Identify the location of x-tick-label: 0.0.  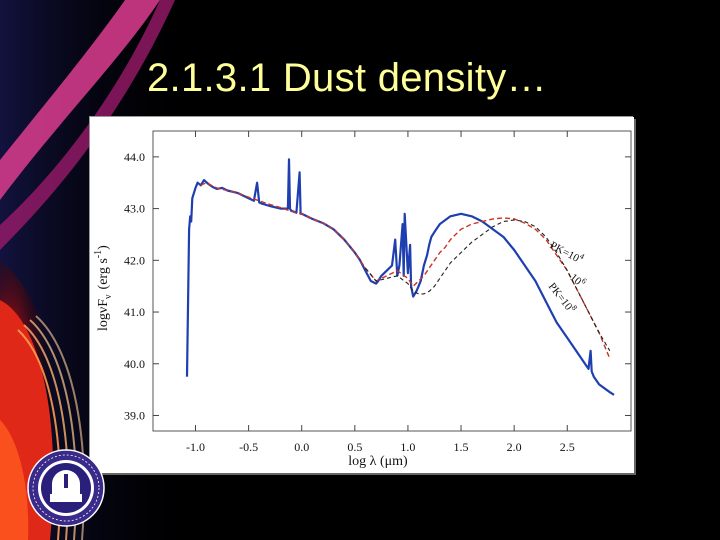
(301, 447).